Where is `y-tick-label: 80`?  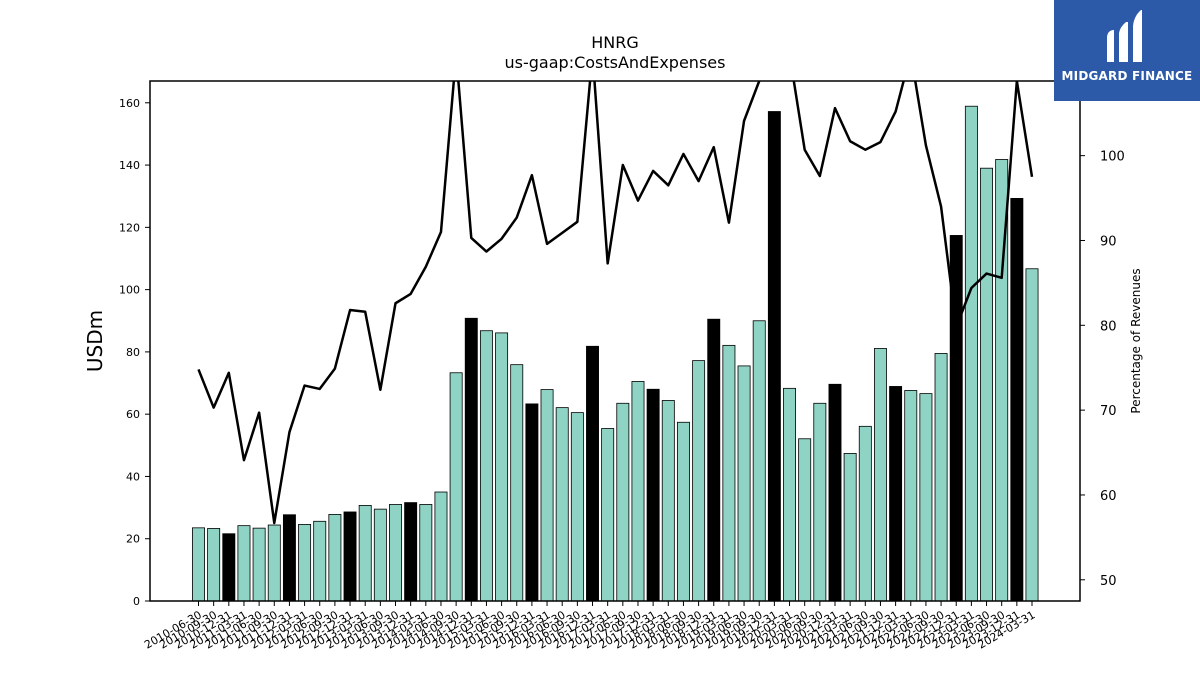 y-tick-label: 80 is located at coordinates (133, 352).